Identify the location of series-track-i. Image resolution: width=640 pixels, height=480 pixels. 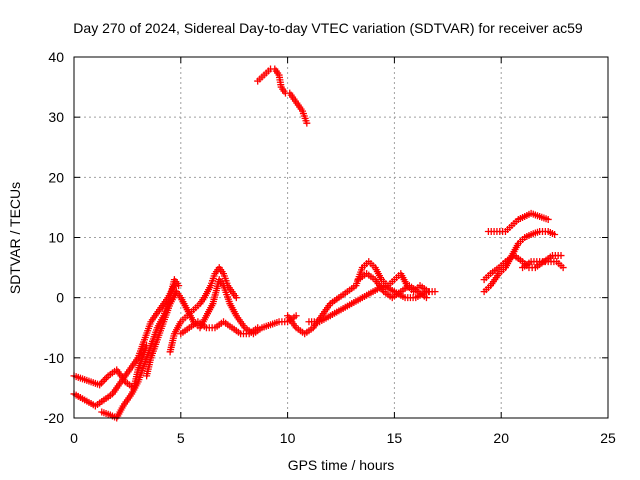
(392, 286).